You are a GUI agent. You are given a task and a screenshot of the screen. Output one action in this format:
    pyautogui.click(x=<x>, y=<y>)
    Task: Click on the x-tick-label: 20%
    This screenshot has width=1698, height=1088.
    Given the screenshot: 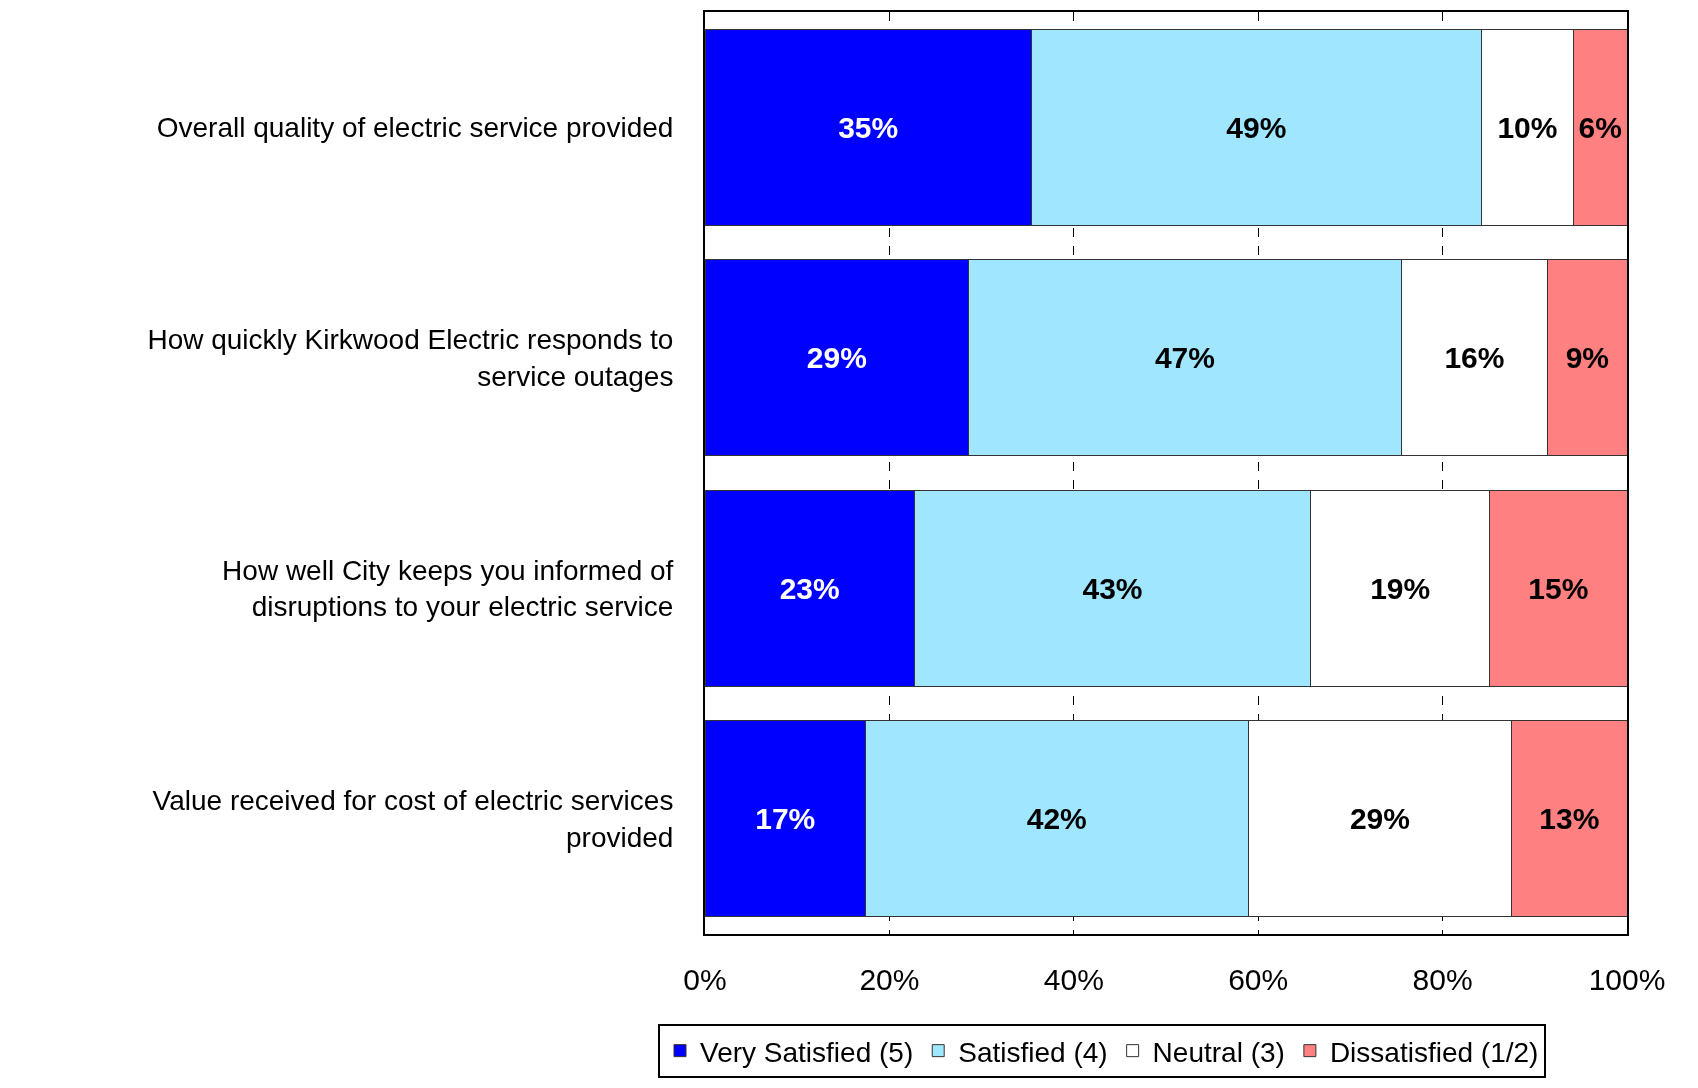 What is the action you would take?
    pyautogui.click(x=889, y=979)
    